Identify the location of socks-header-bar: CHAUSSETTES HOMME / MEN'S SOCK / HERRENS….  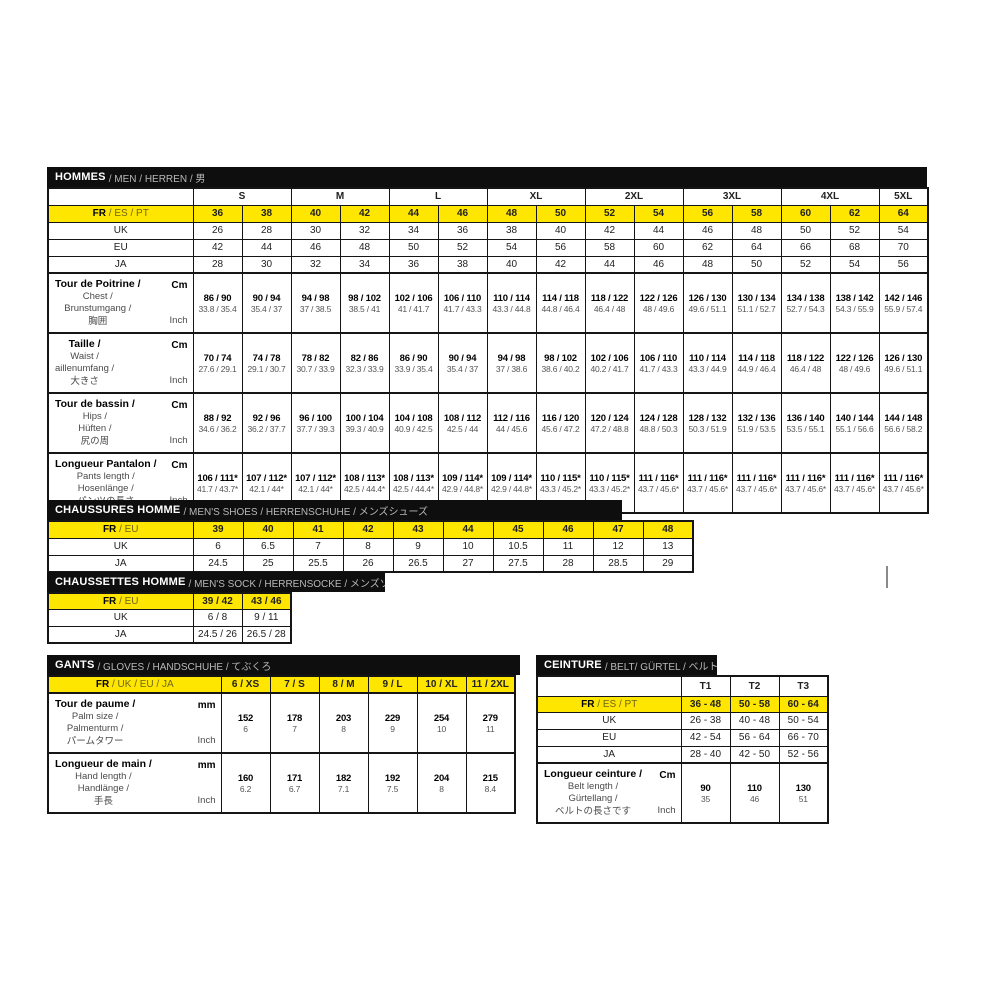
(216, 582).